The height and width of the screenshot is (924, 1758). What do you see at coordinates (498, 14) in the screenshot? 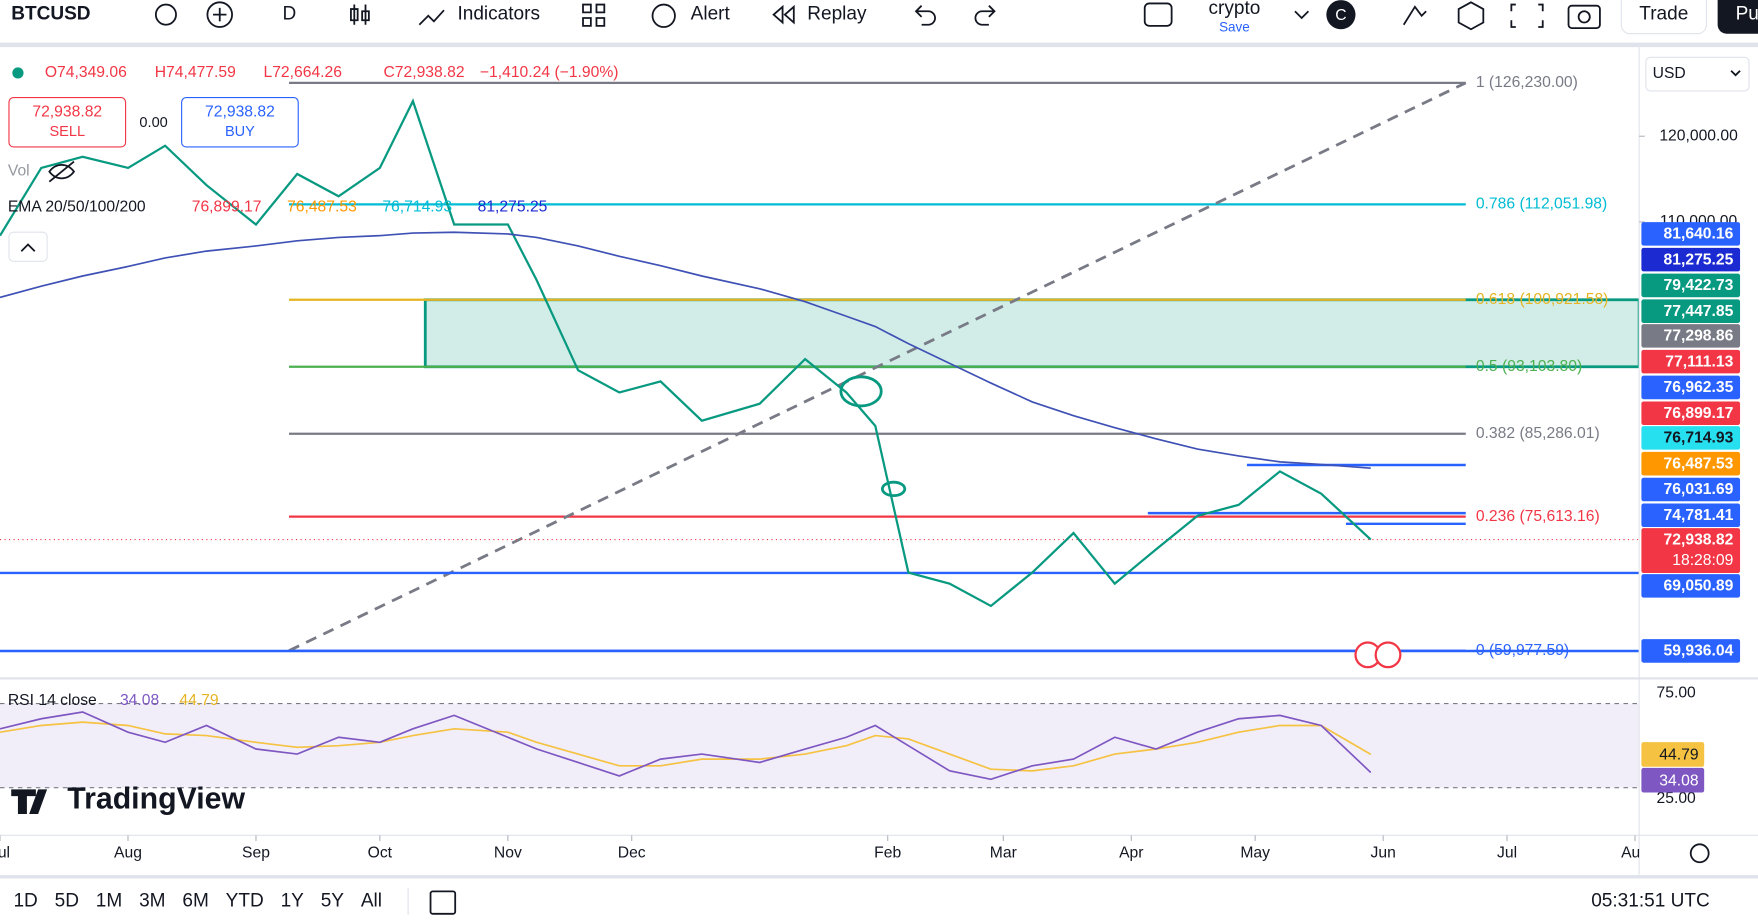
I see `indicators-button: Indicators` at bounding box center [498, 14].